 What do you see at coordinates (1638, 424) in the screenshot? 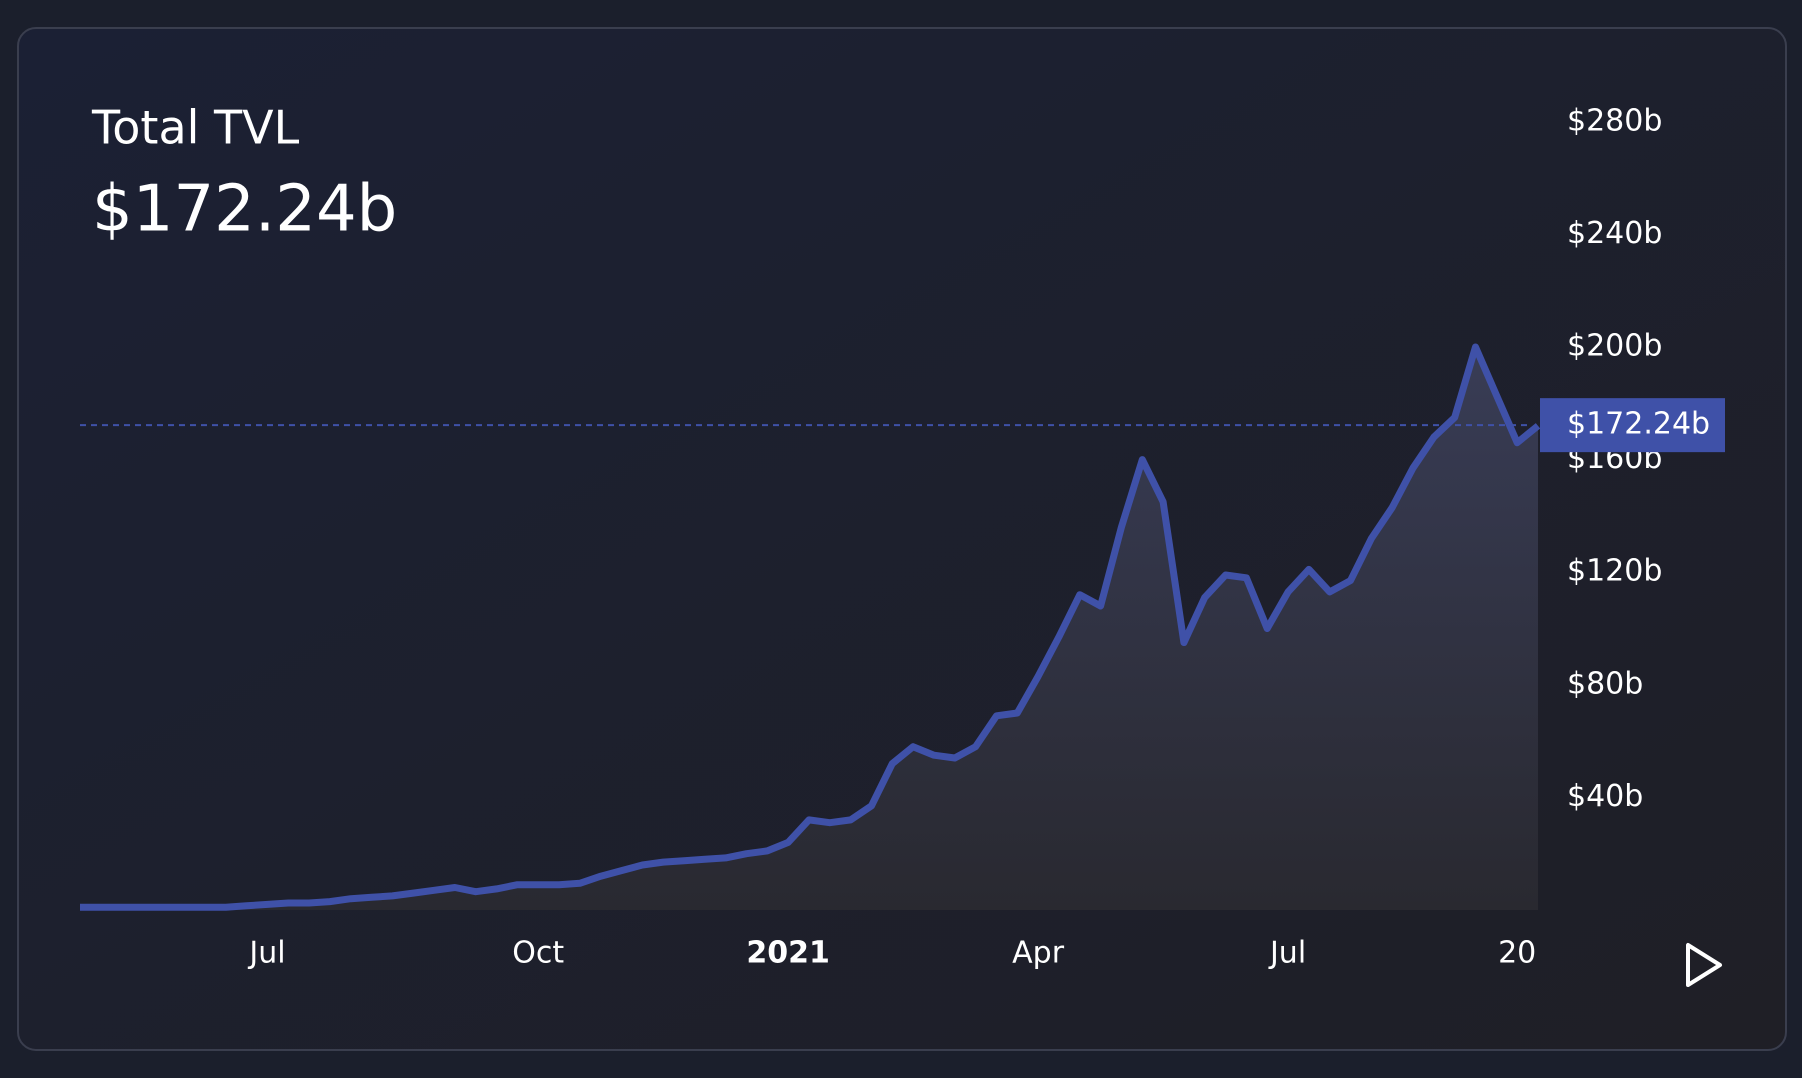
I see `current-value-label: $172.24b` at bounding box center [1638, 424].